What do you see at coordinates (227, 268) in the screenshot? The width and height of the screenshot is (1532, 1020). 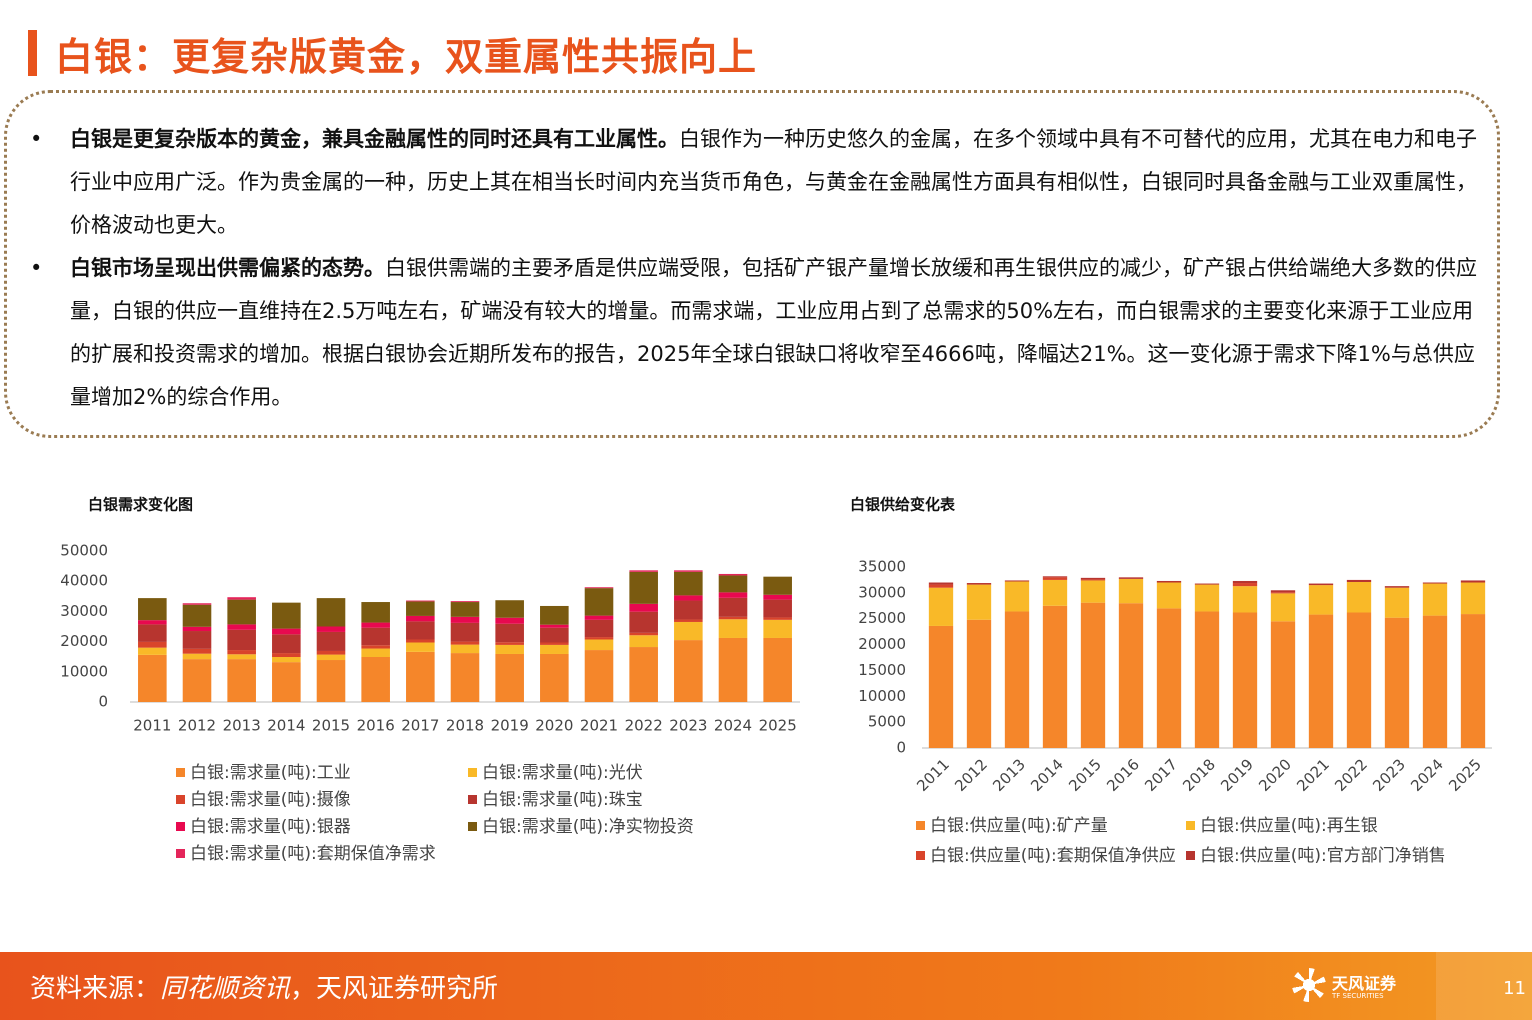 I see `bullet-lead: 白银市场呈现出供需偏紧的态势。` at bounding box center [227, 268].